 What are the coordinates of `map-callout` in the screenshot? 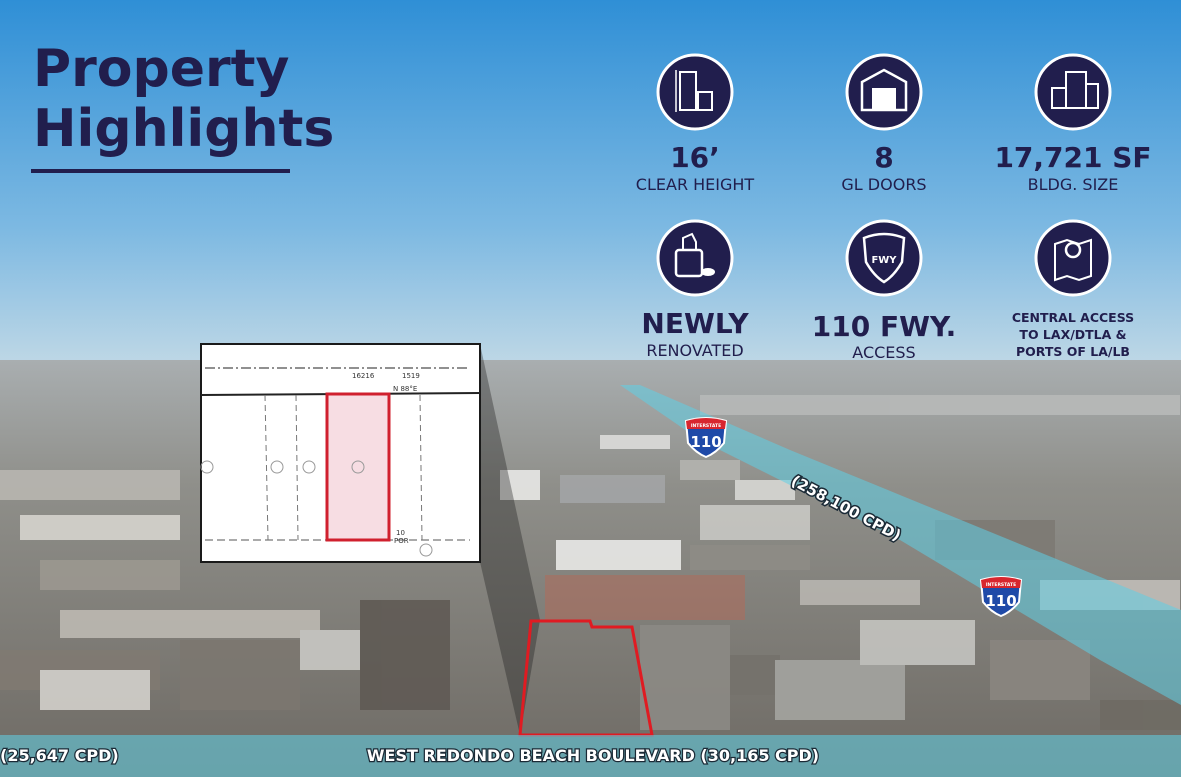 It's located at (510, 539).